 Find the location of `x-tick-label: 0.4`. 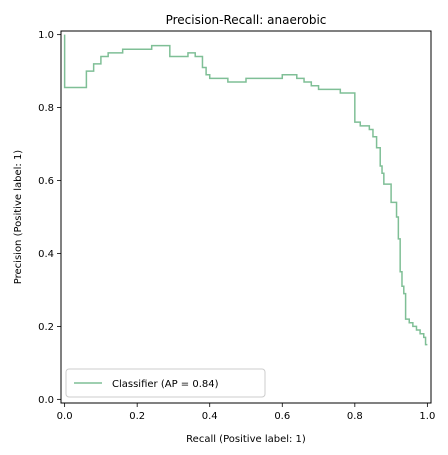

x-tick-label: 0.4 is located at coordinates (210, 416).